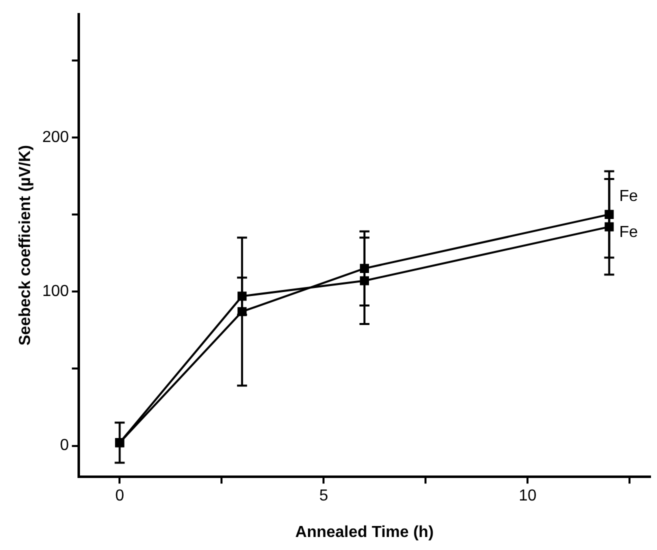 This screenshot has height=550, width=657. I want to click on x-axis-title: Annealed Time (h), so click(364, 532).